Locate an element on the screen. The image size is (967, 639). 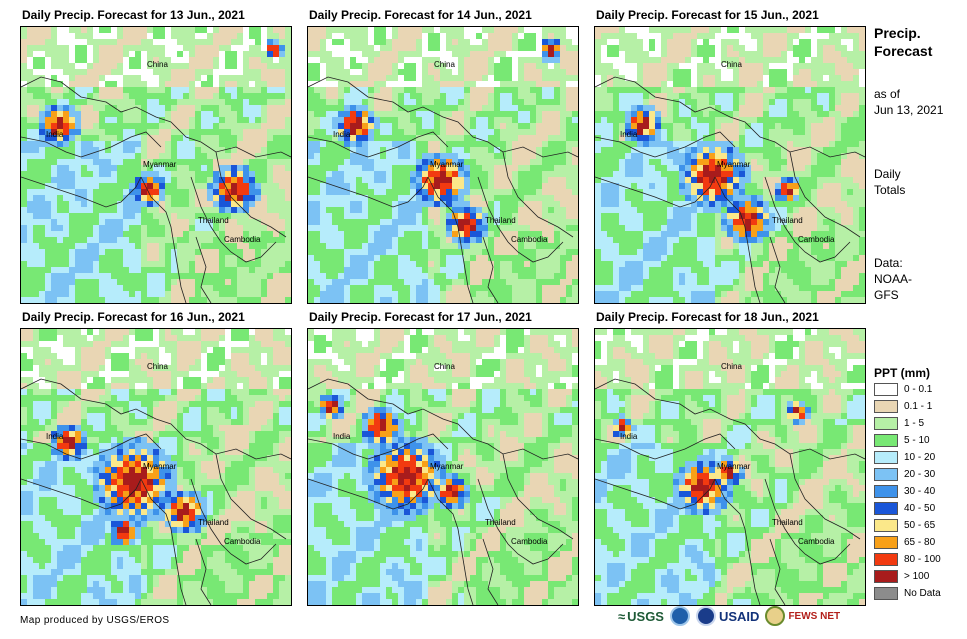
sidebar-asof: as of Jun 13, 2021 is located at coordinates (908, 102).